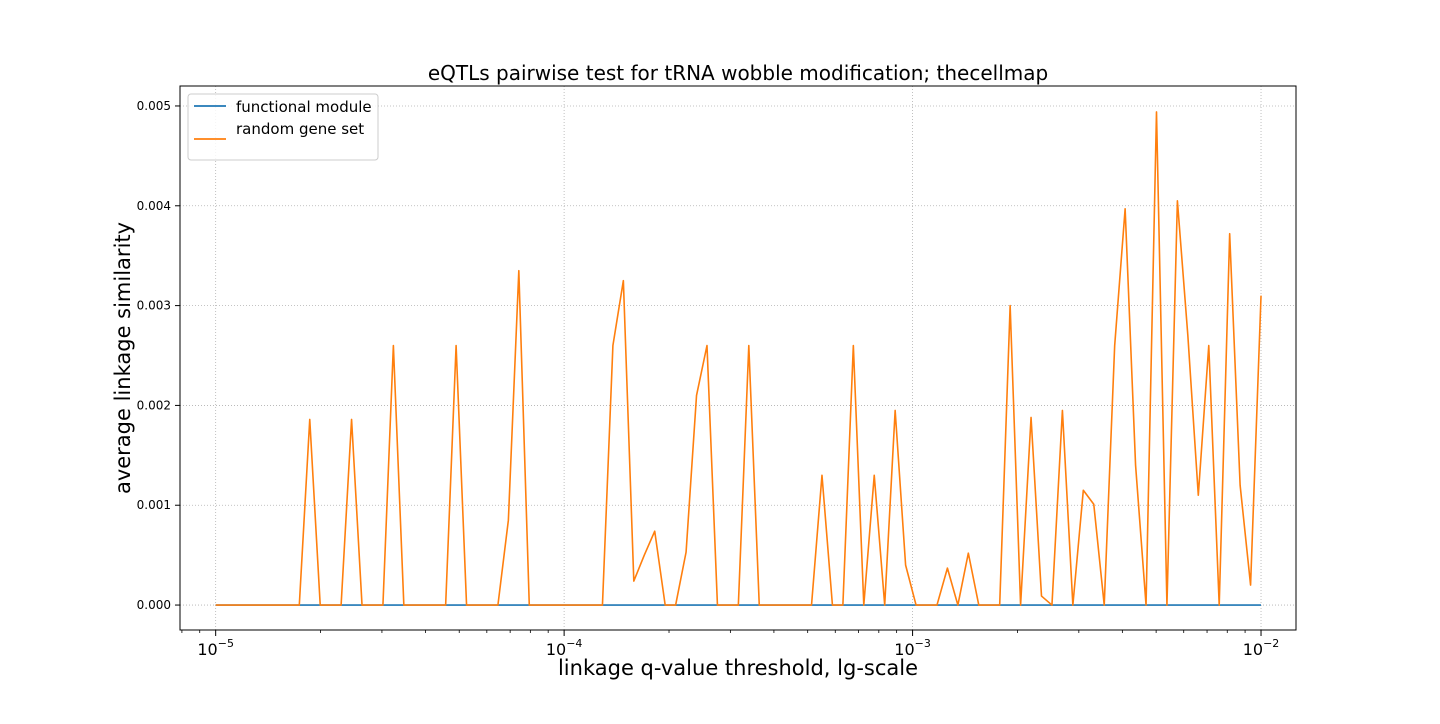  I want to click on legend-label-functional-module: functional module, so click(304, 107).